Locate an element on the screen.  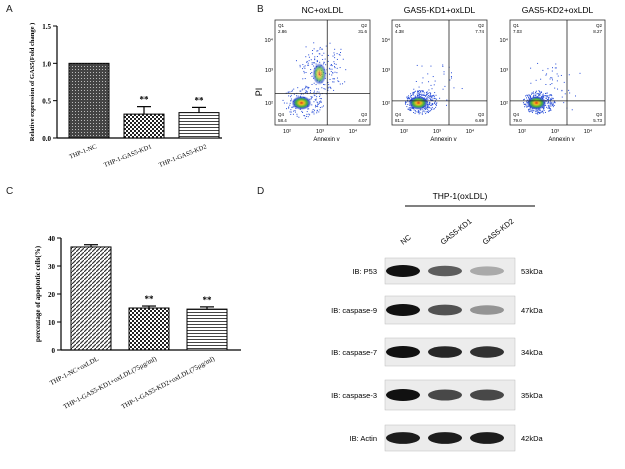
blot-kda-label: 53kDa is located at coordinates (532, 271).